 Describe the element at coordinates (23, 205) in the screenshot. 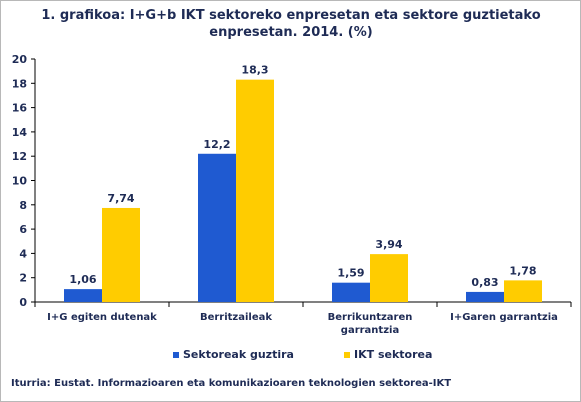

I see `y-tick-label: 8` at that location.